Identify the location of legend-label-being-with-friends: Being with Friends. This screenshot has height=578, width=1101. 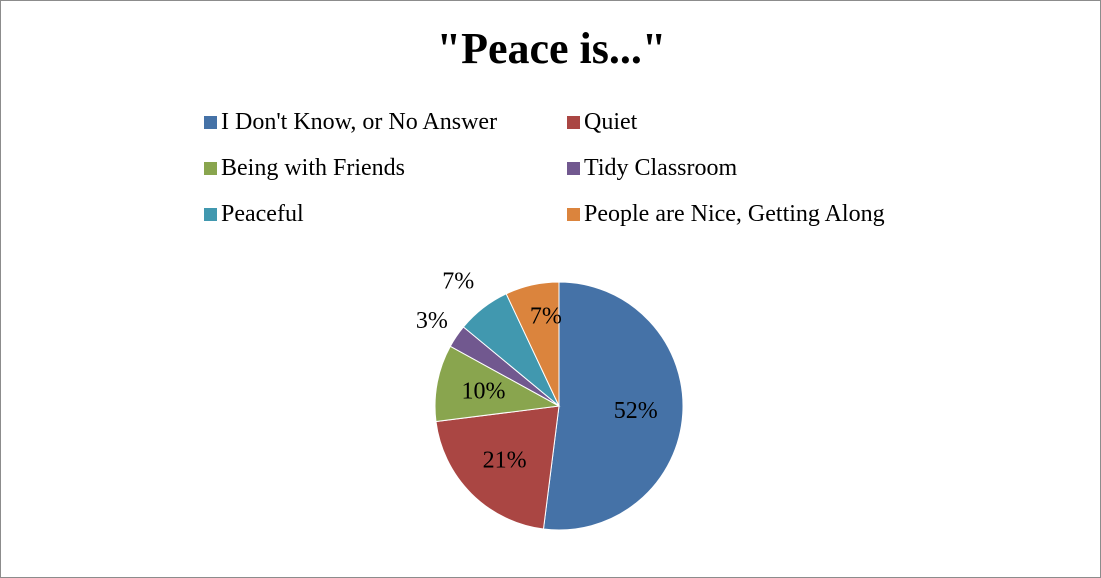
(313, 168).